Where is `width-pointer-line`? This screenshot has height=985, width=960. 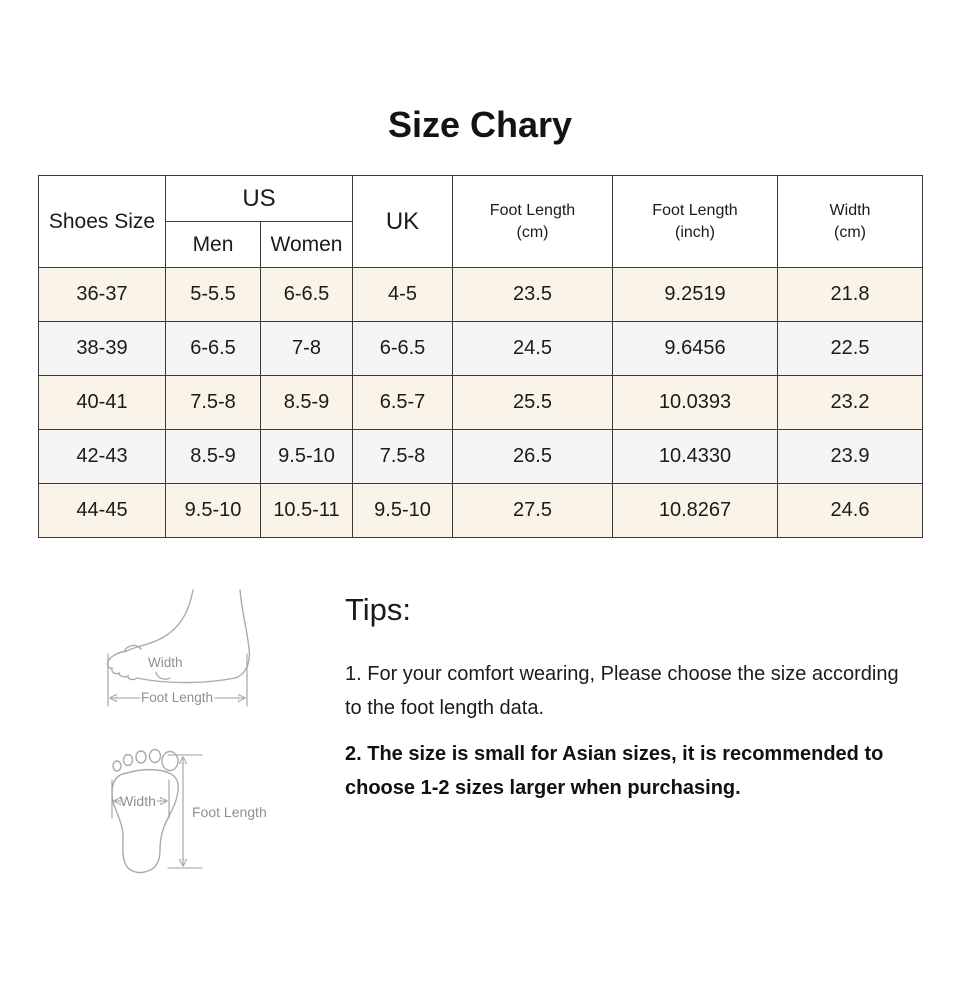
width-pointer-line is located at coordinates (163, 675).